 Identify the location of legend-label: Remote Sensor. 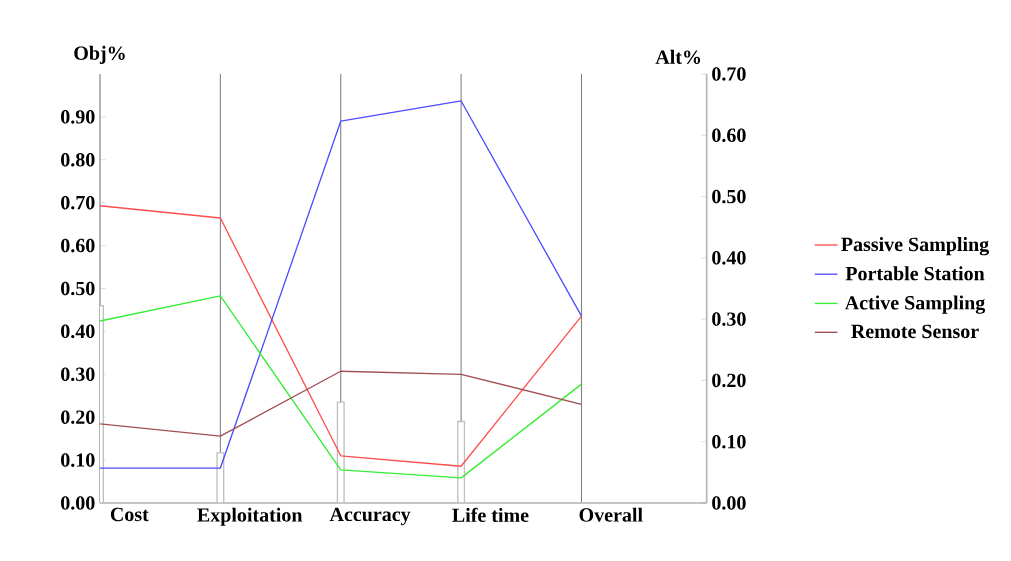
(915, 331).